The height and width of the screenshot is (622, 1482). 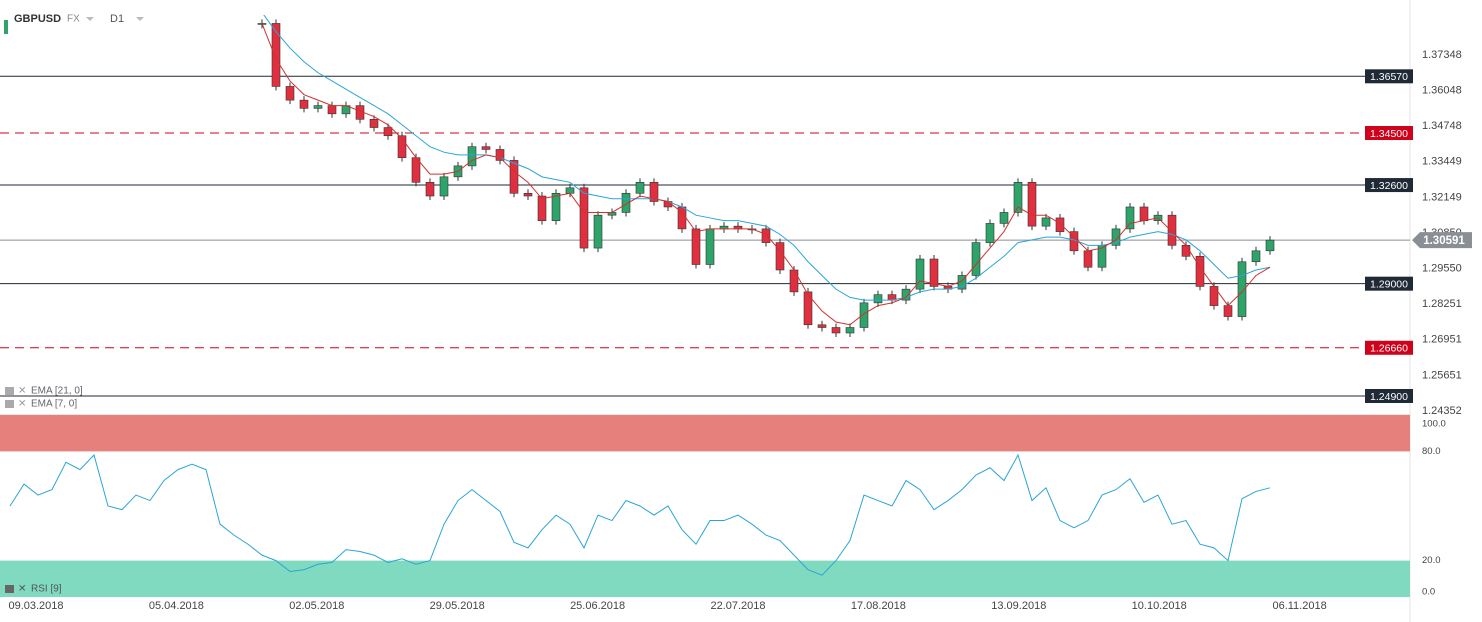 What do you see at coordinates (1442, 197) in the screenshot?
I see `y-tick-label: 1.32149` at bounding box center [1442, 197].